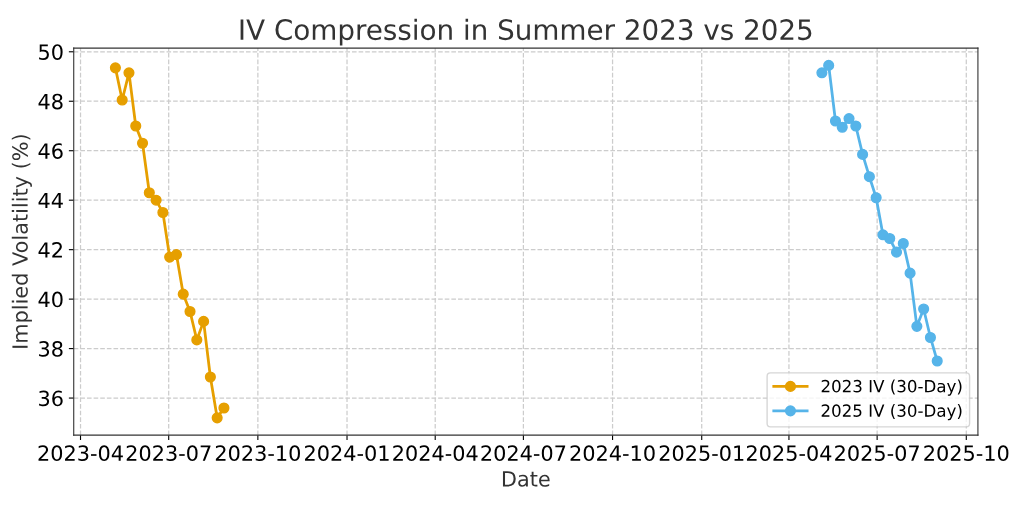  I want to click on y-tick-label: 50, so click(51, 52).